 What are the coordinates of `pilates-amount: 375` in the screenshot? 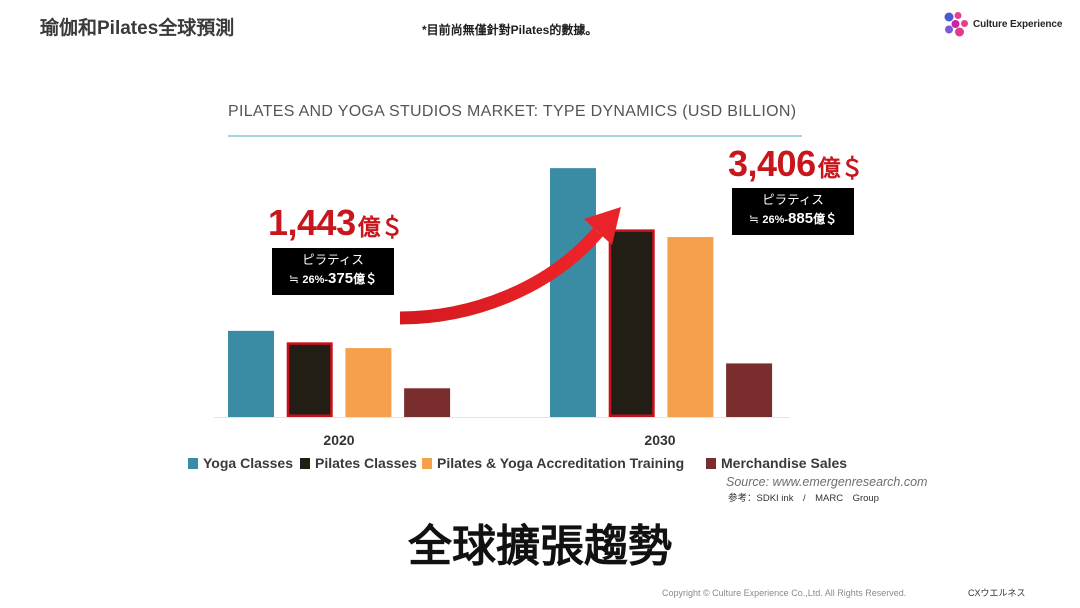 It's located at (341, 278).